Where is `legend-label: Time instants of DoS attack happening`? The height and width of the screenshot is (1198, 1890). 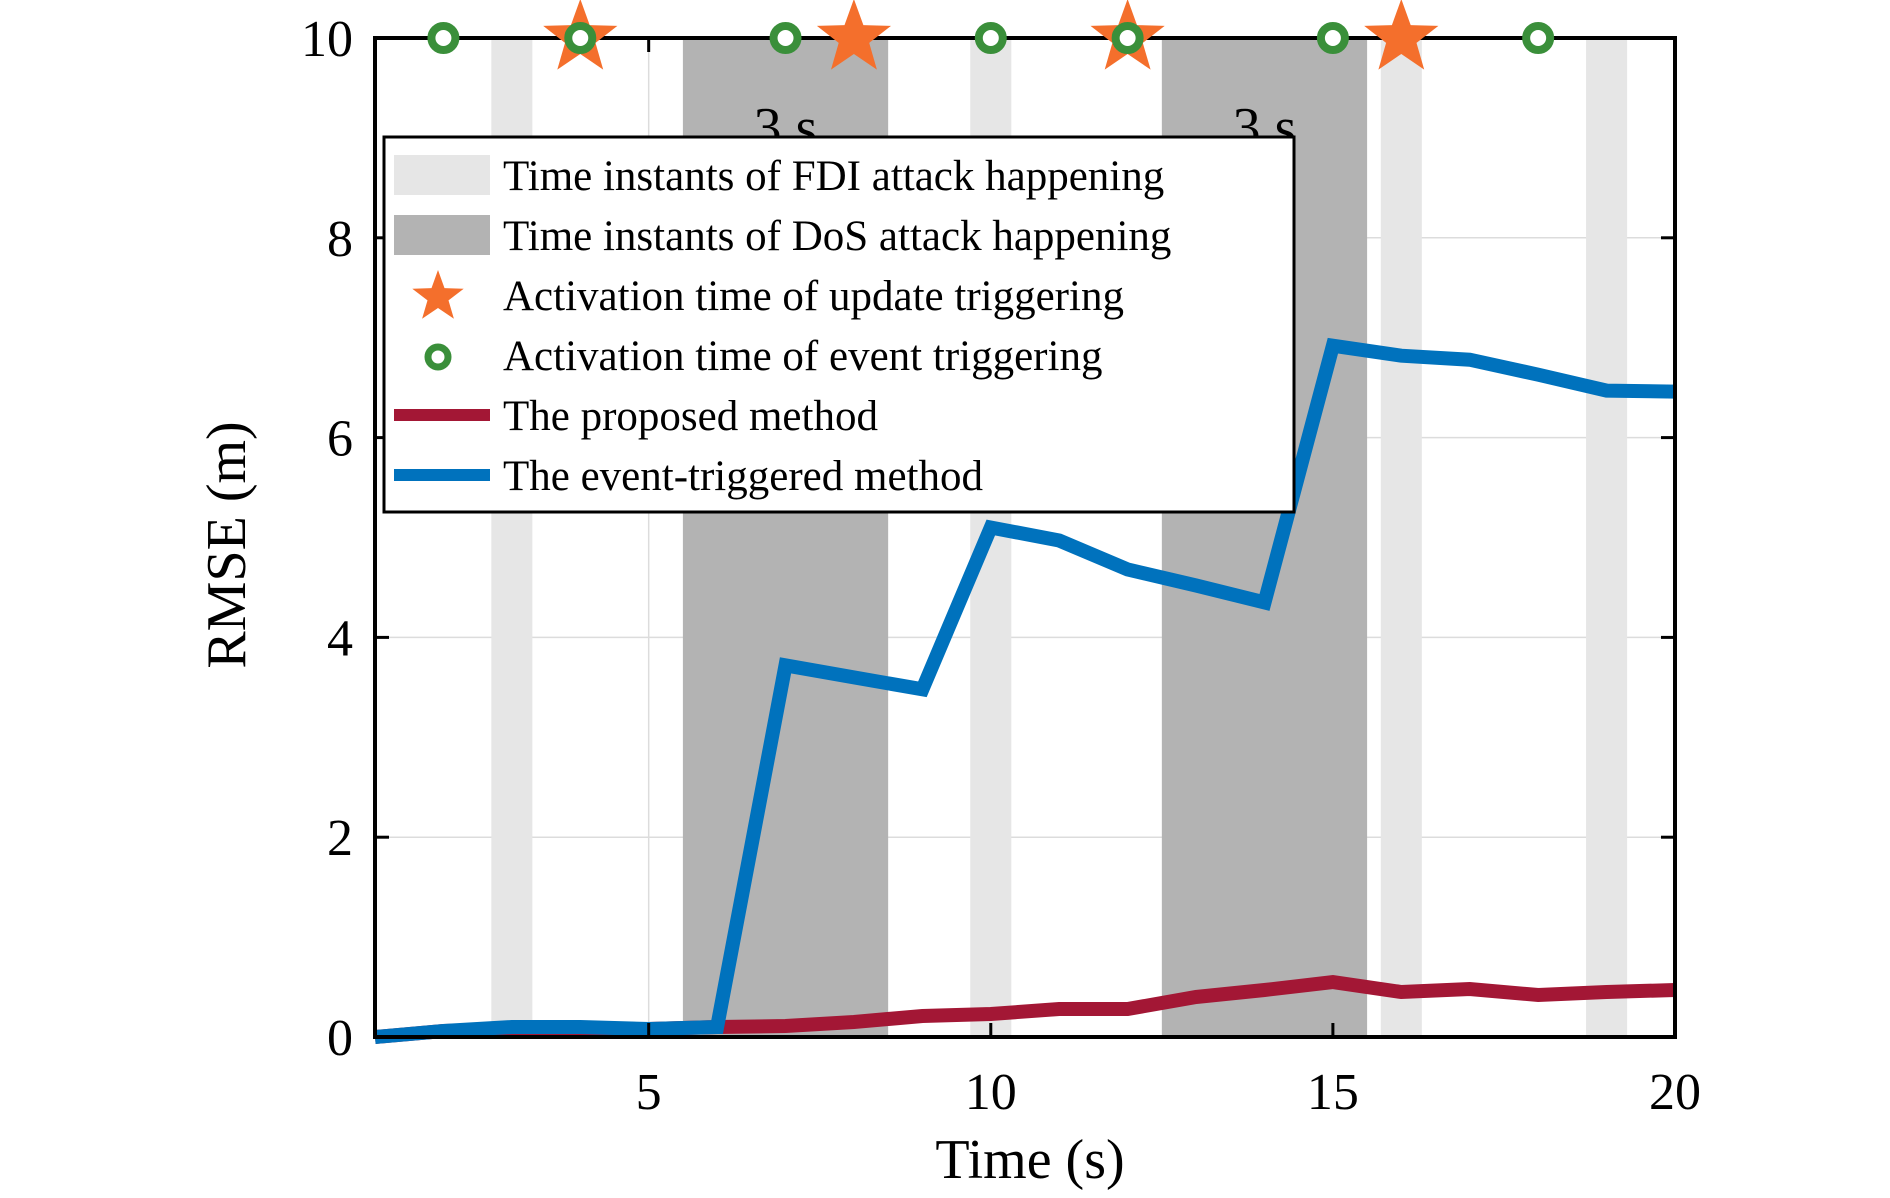 legend-label: Time instants of DoS attack happening is located at coordinates (837, 236).